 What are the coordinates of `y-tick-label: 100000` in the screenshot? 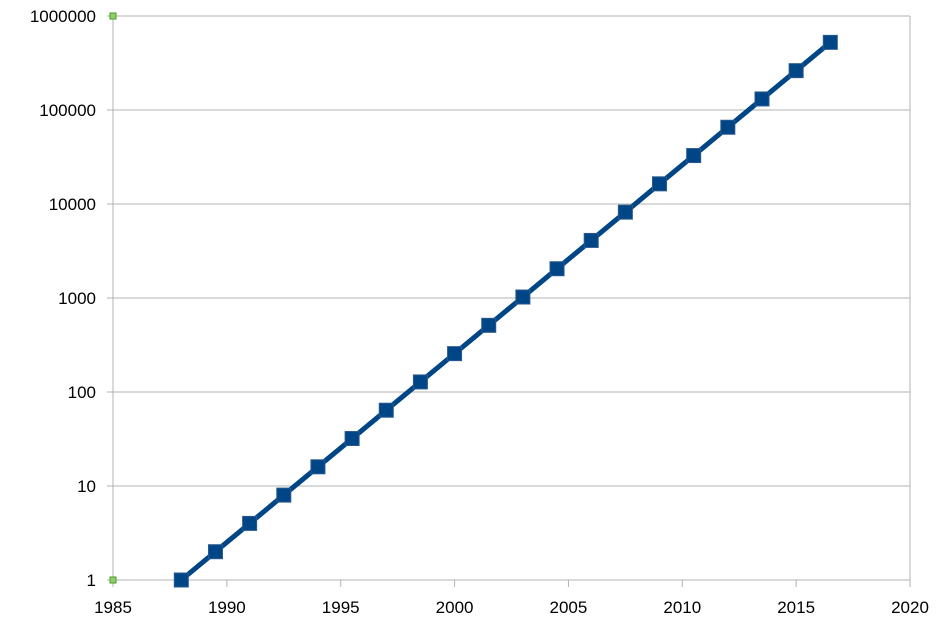 It's located at (67, 110).